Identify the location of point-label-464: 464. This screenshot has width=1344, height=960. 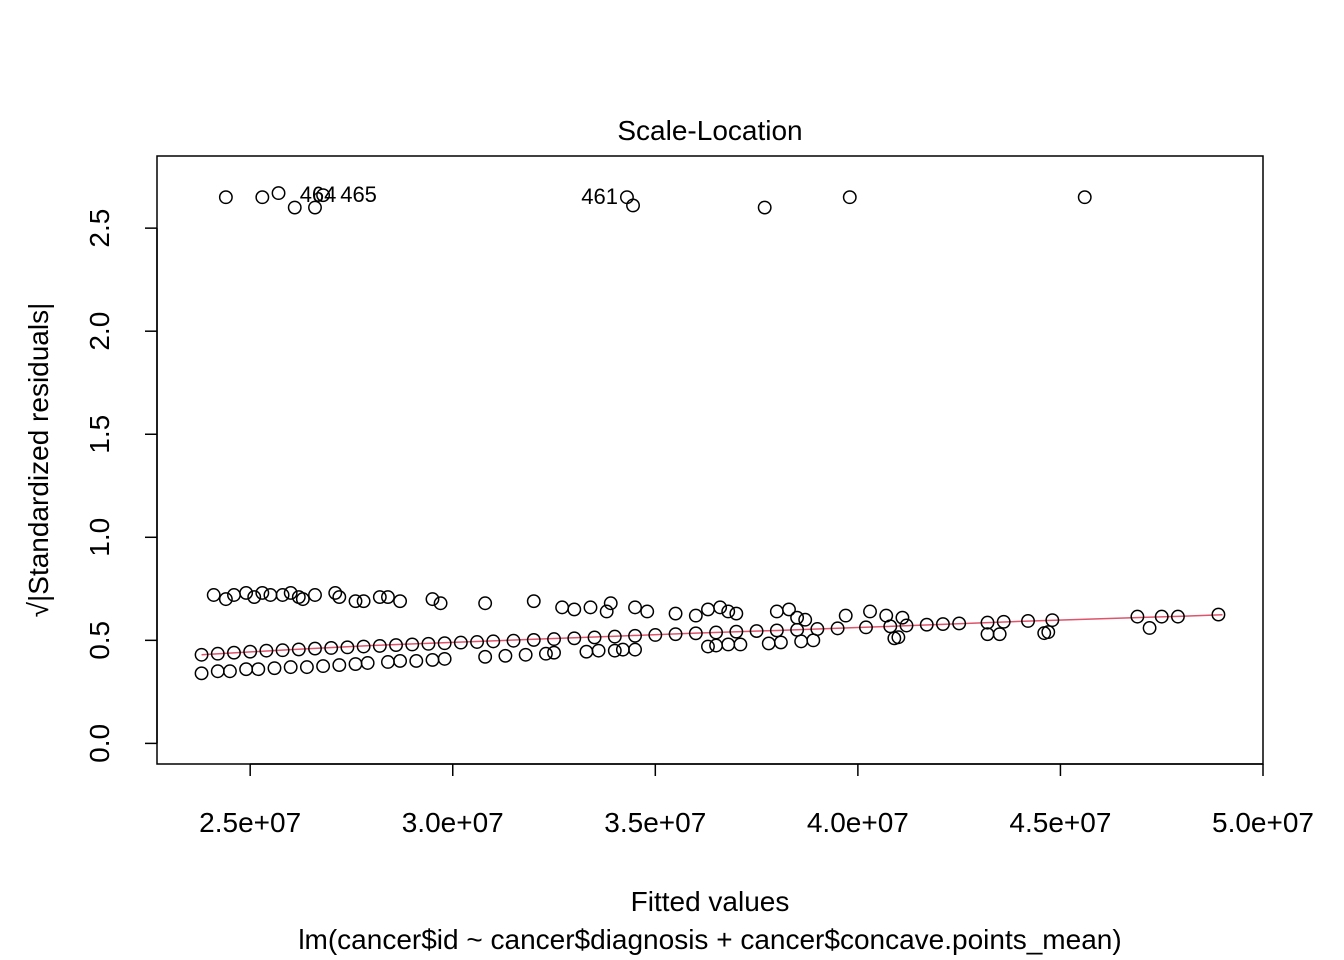
(318, 194).